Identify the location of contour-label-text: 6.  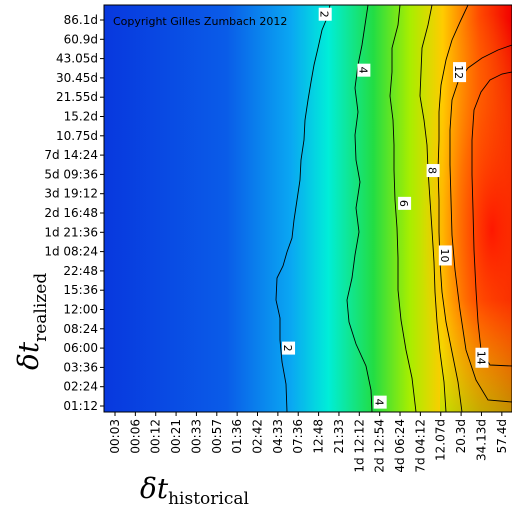
(403, 203).